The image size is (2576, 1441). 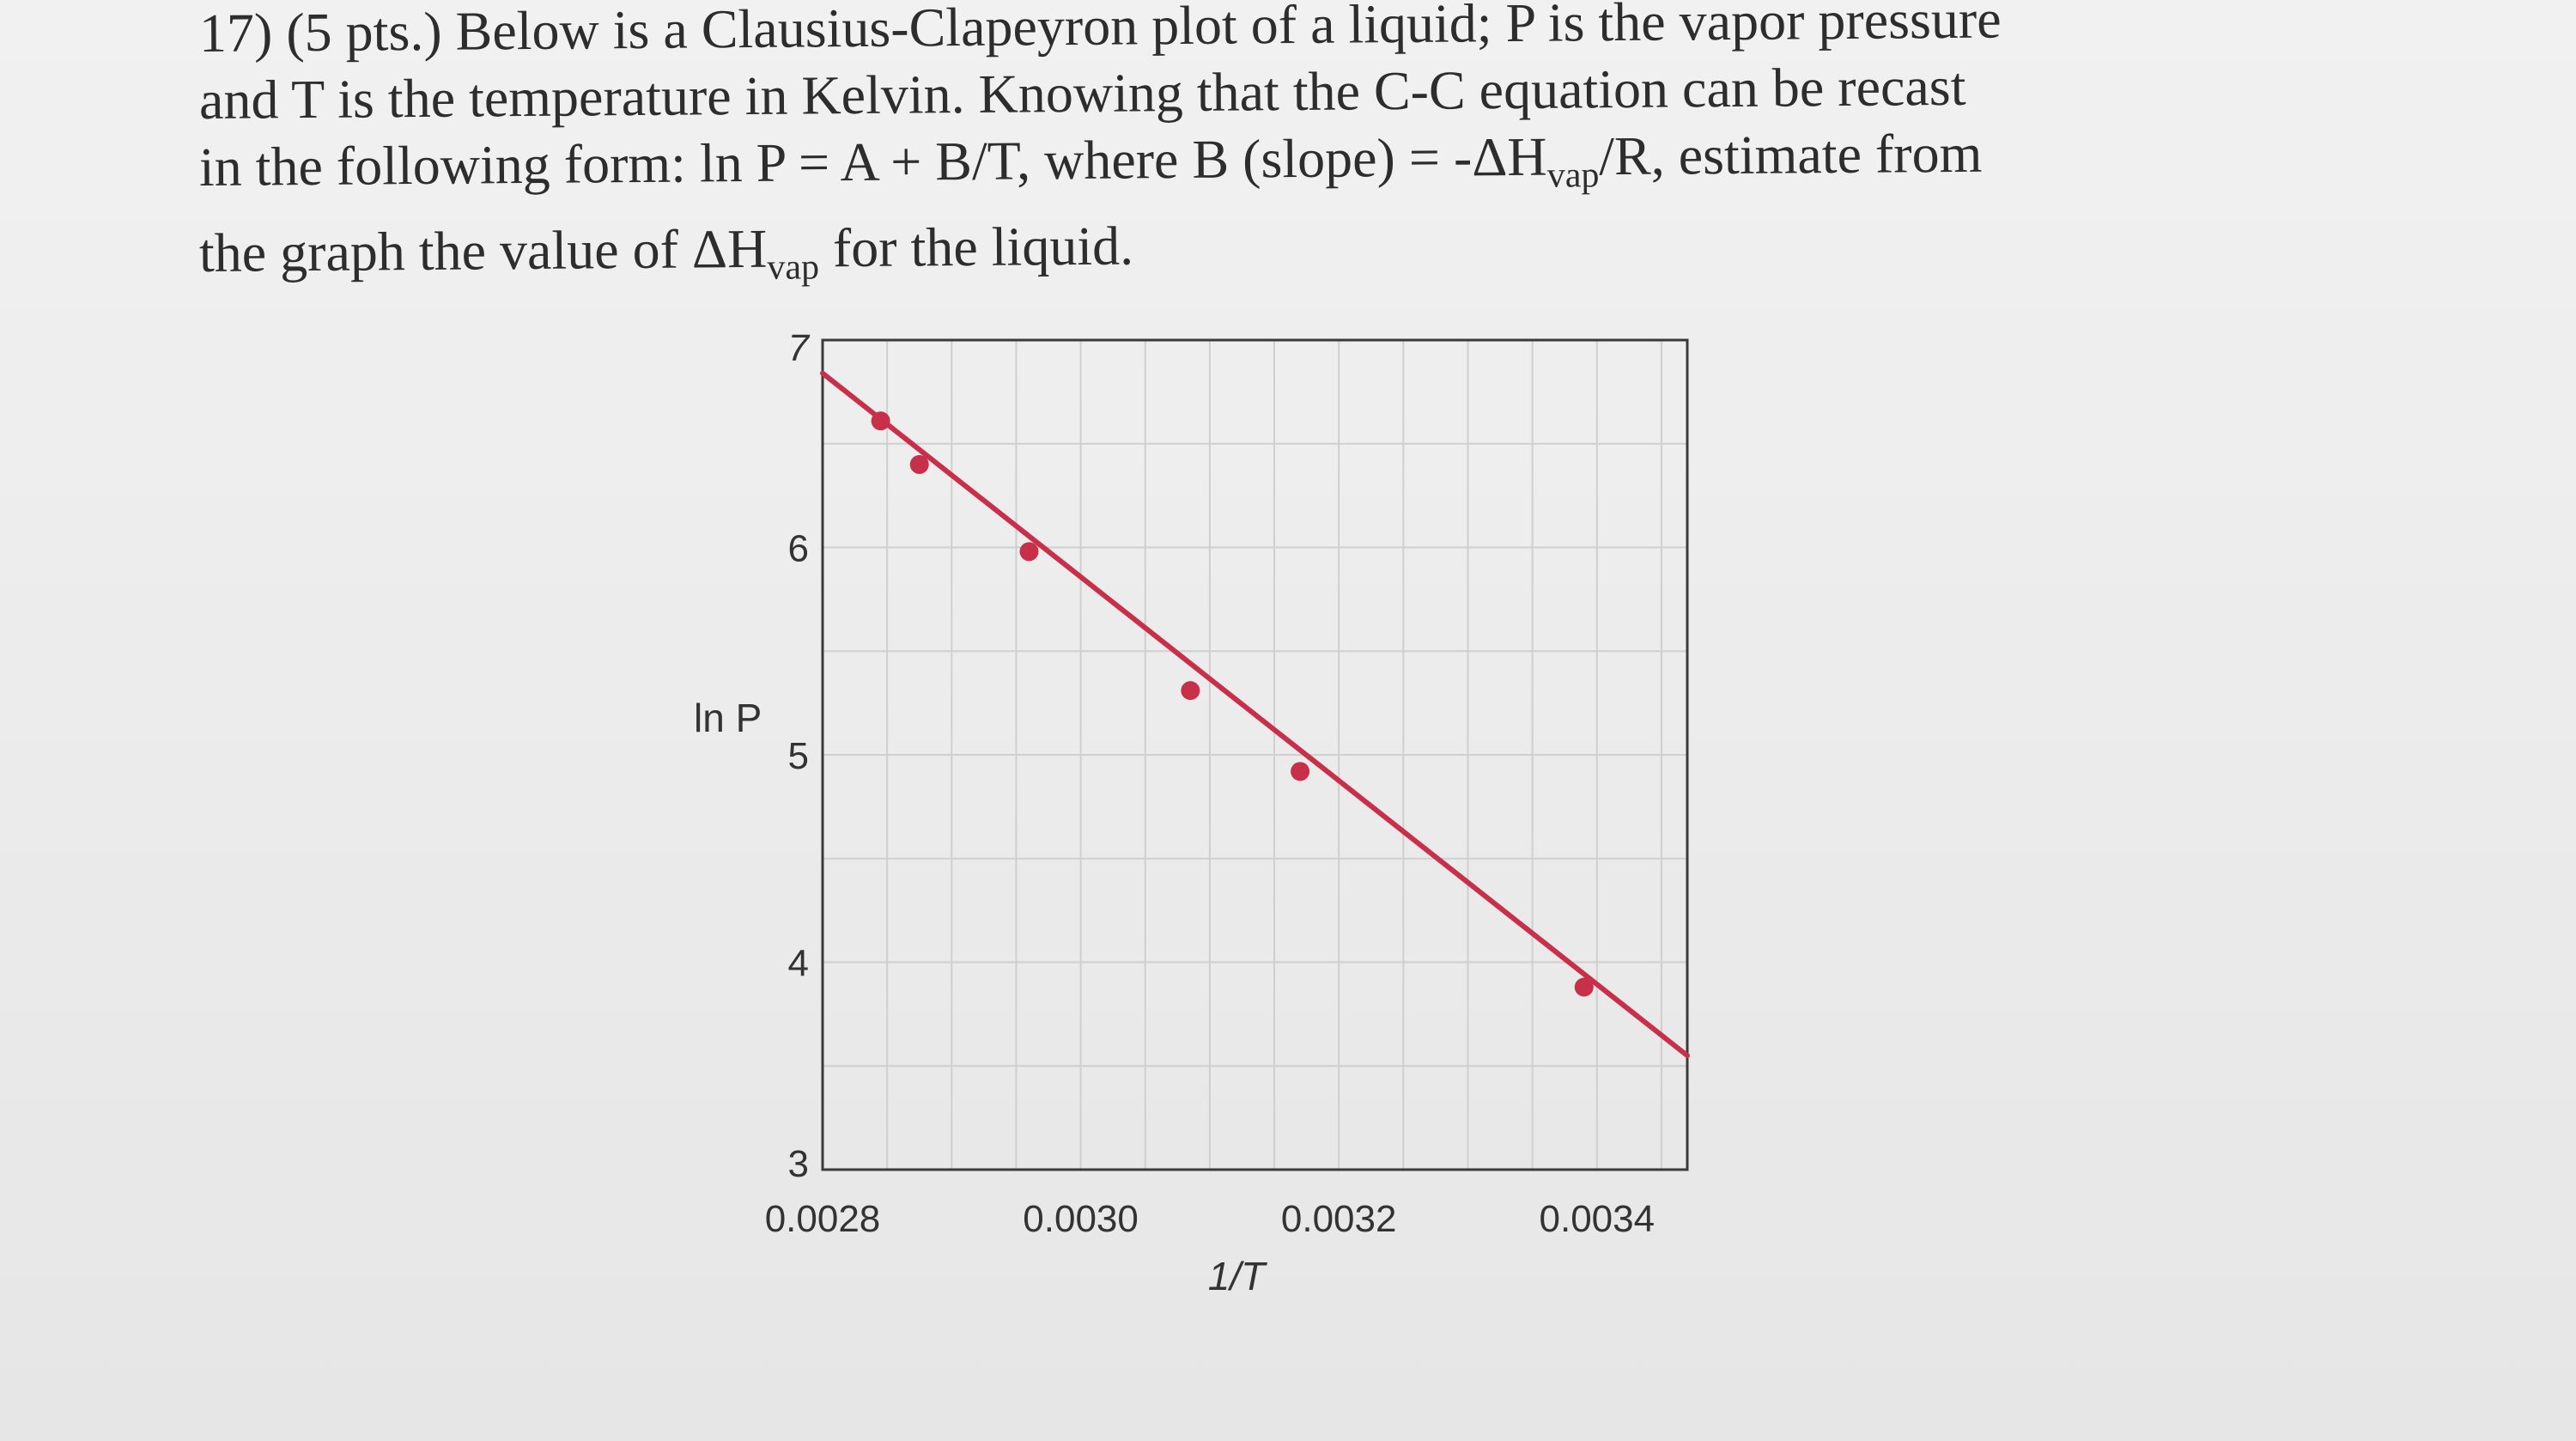 What do you see at coordinates (1339, 1219) in the screenshot?
I see `x-tick-label: 0.0032` at bounding box center [1339, 1219].